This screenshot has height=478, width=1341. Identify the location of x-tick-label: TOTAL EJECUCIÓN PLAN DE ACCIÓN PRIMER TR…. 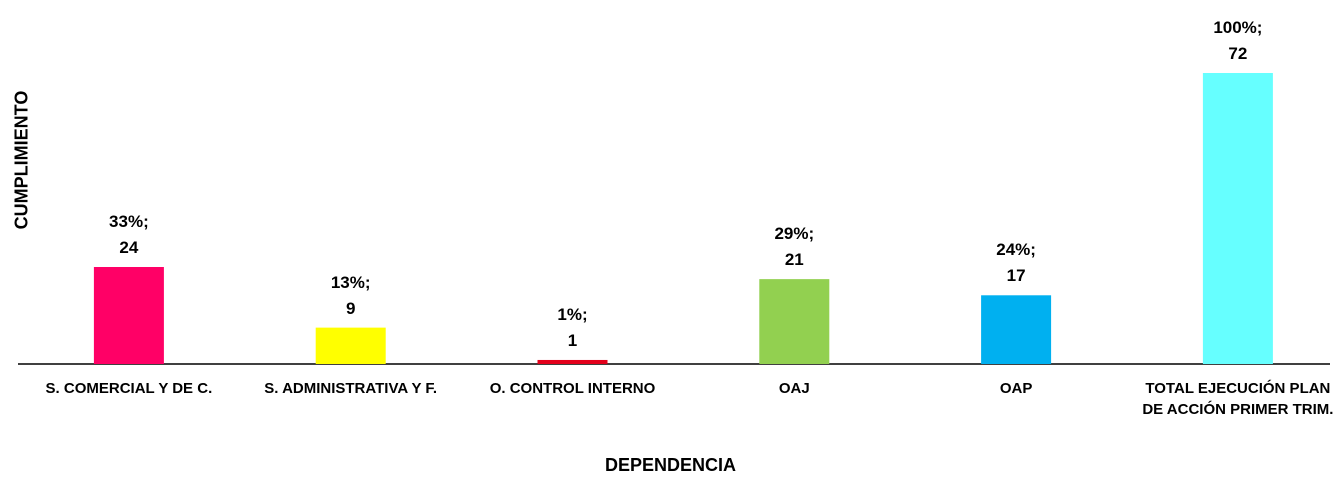
(1238, 399).